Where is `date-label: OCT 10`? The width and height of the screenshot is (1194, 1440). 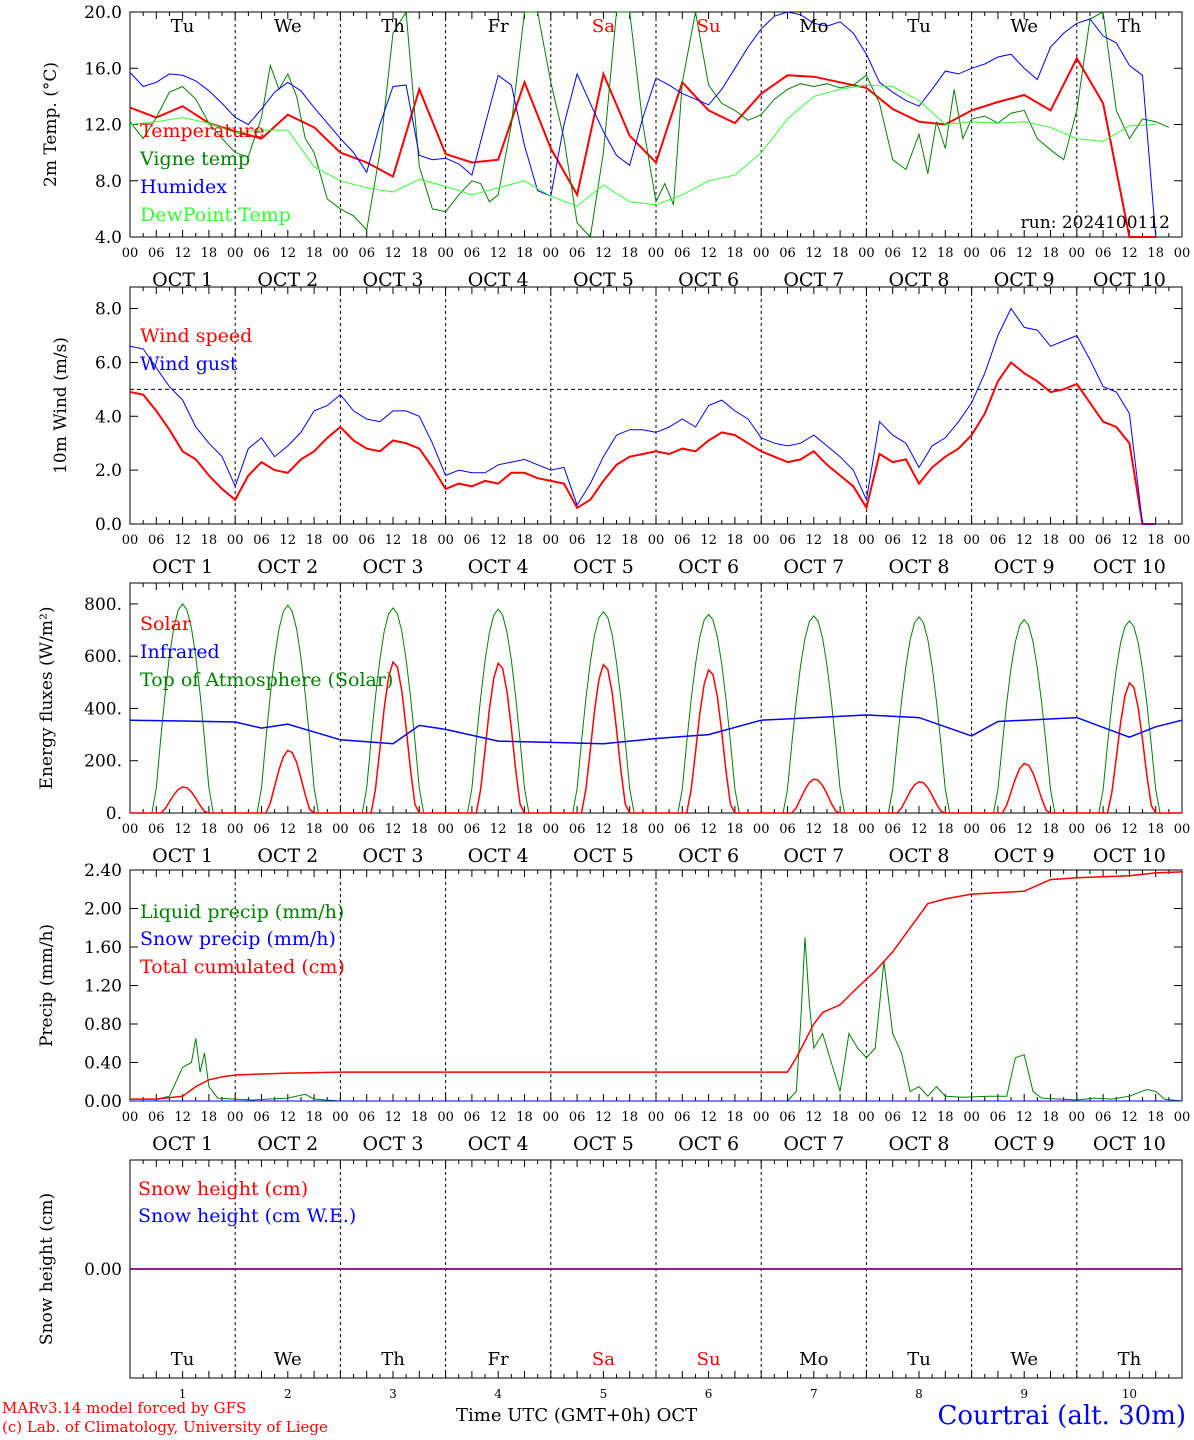
date-label: OCT 10 is located at coordinates (1129, 856).